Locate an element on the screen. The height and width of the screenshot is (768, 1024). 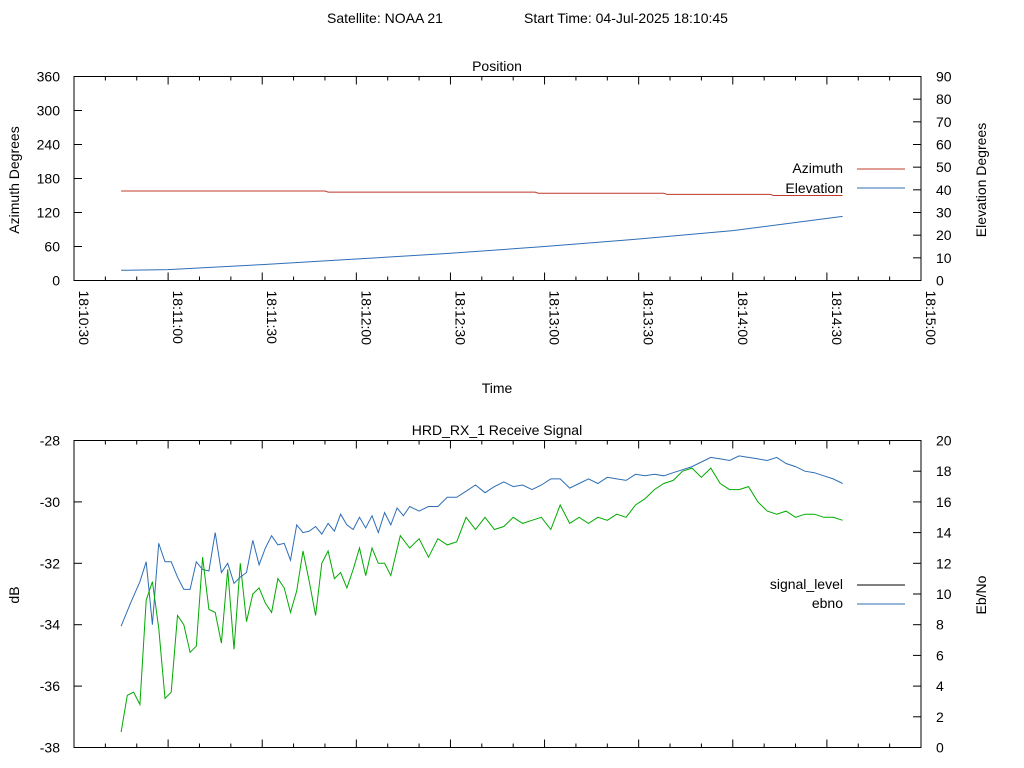
elevation-axis-tick-label: 10 is located at coordinates (944, 258).